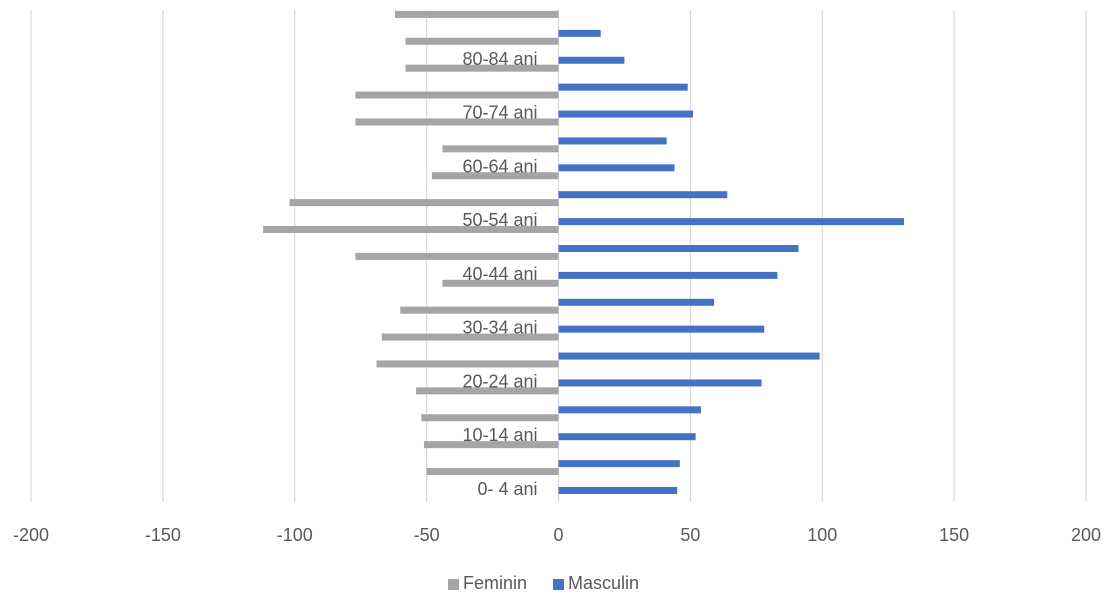 The height and width of the screenshot is (599, 1104). Describe the element at coordinates (163, 535) in the screenshot. I see `x-tick-label: -150` at that location.